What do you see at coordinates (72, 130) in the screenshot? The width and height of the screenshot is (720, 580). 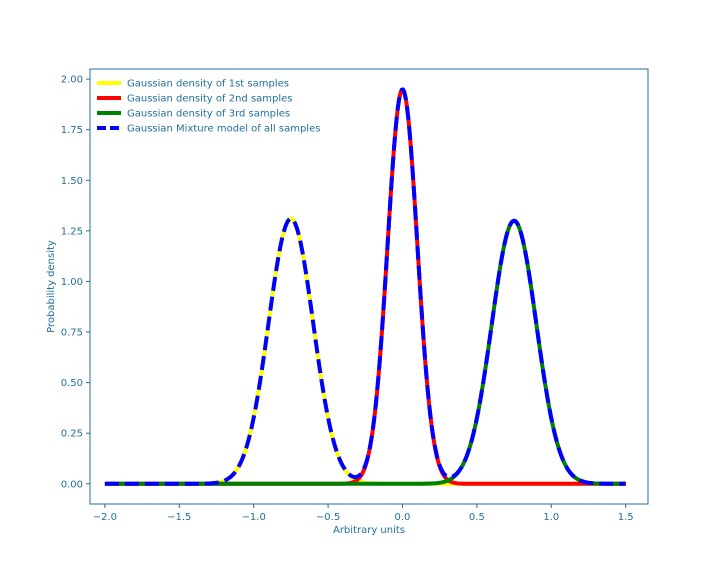 I see `y-tick-label: 1.75` at bounding box center [72, 130].